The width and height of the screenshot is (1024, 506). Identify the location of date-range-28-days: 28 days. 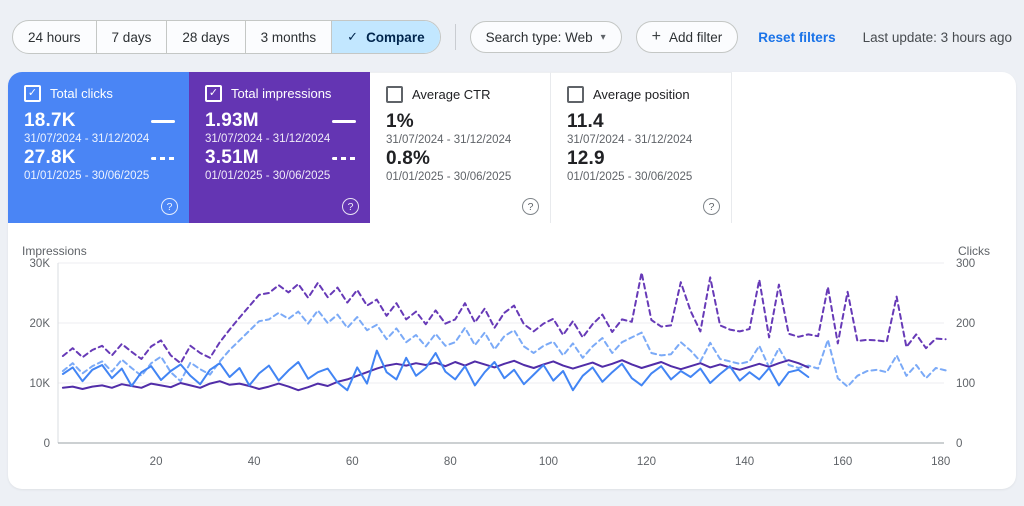
(205, 37).